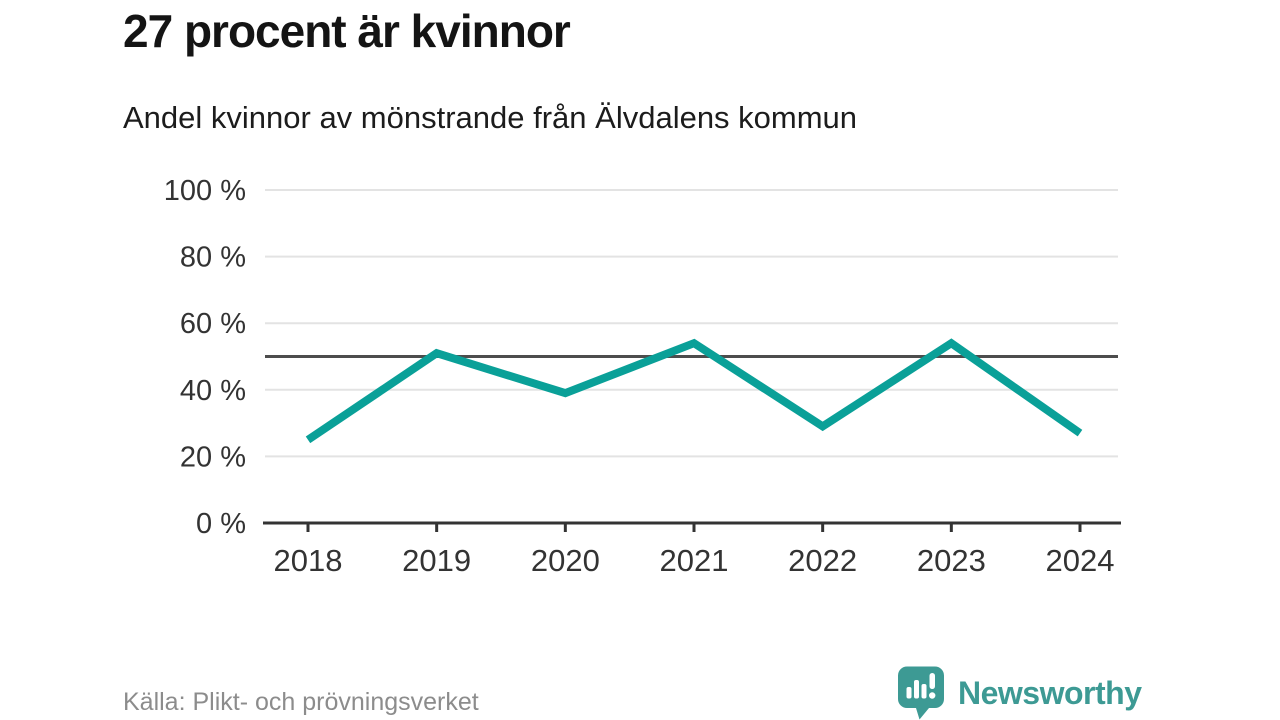 Image resolution: width=1280 pixels, height=720 pixels. Describe the element at coordinates (565, 560) in the screenshot. I see `x-tick-label-2020: 2020` at that location.